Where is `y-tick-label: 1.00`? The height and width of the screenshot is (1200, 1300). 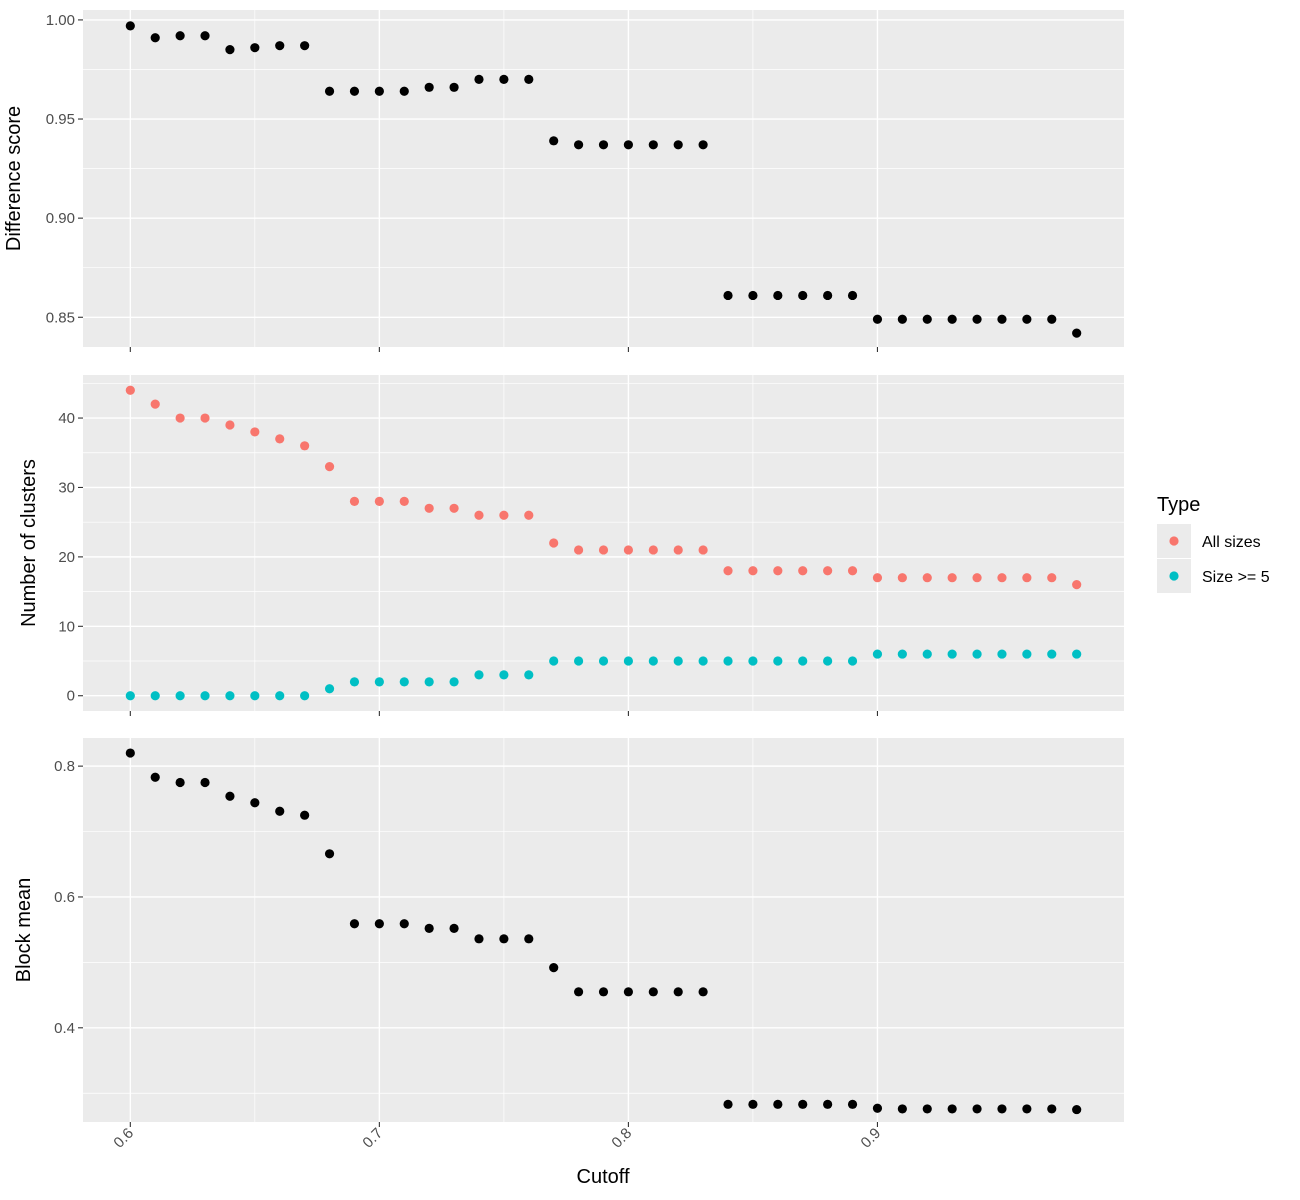 y-tick-label: 1.00 is located at coordinates (60, 20).